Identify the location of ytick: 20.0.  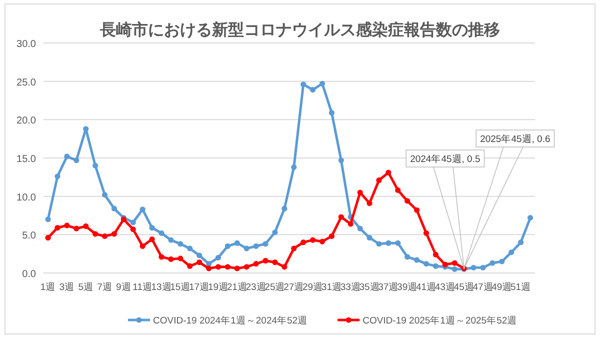
(26, 121).